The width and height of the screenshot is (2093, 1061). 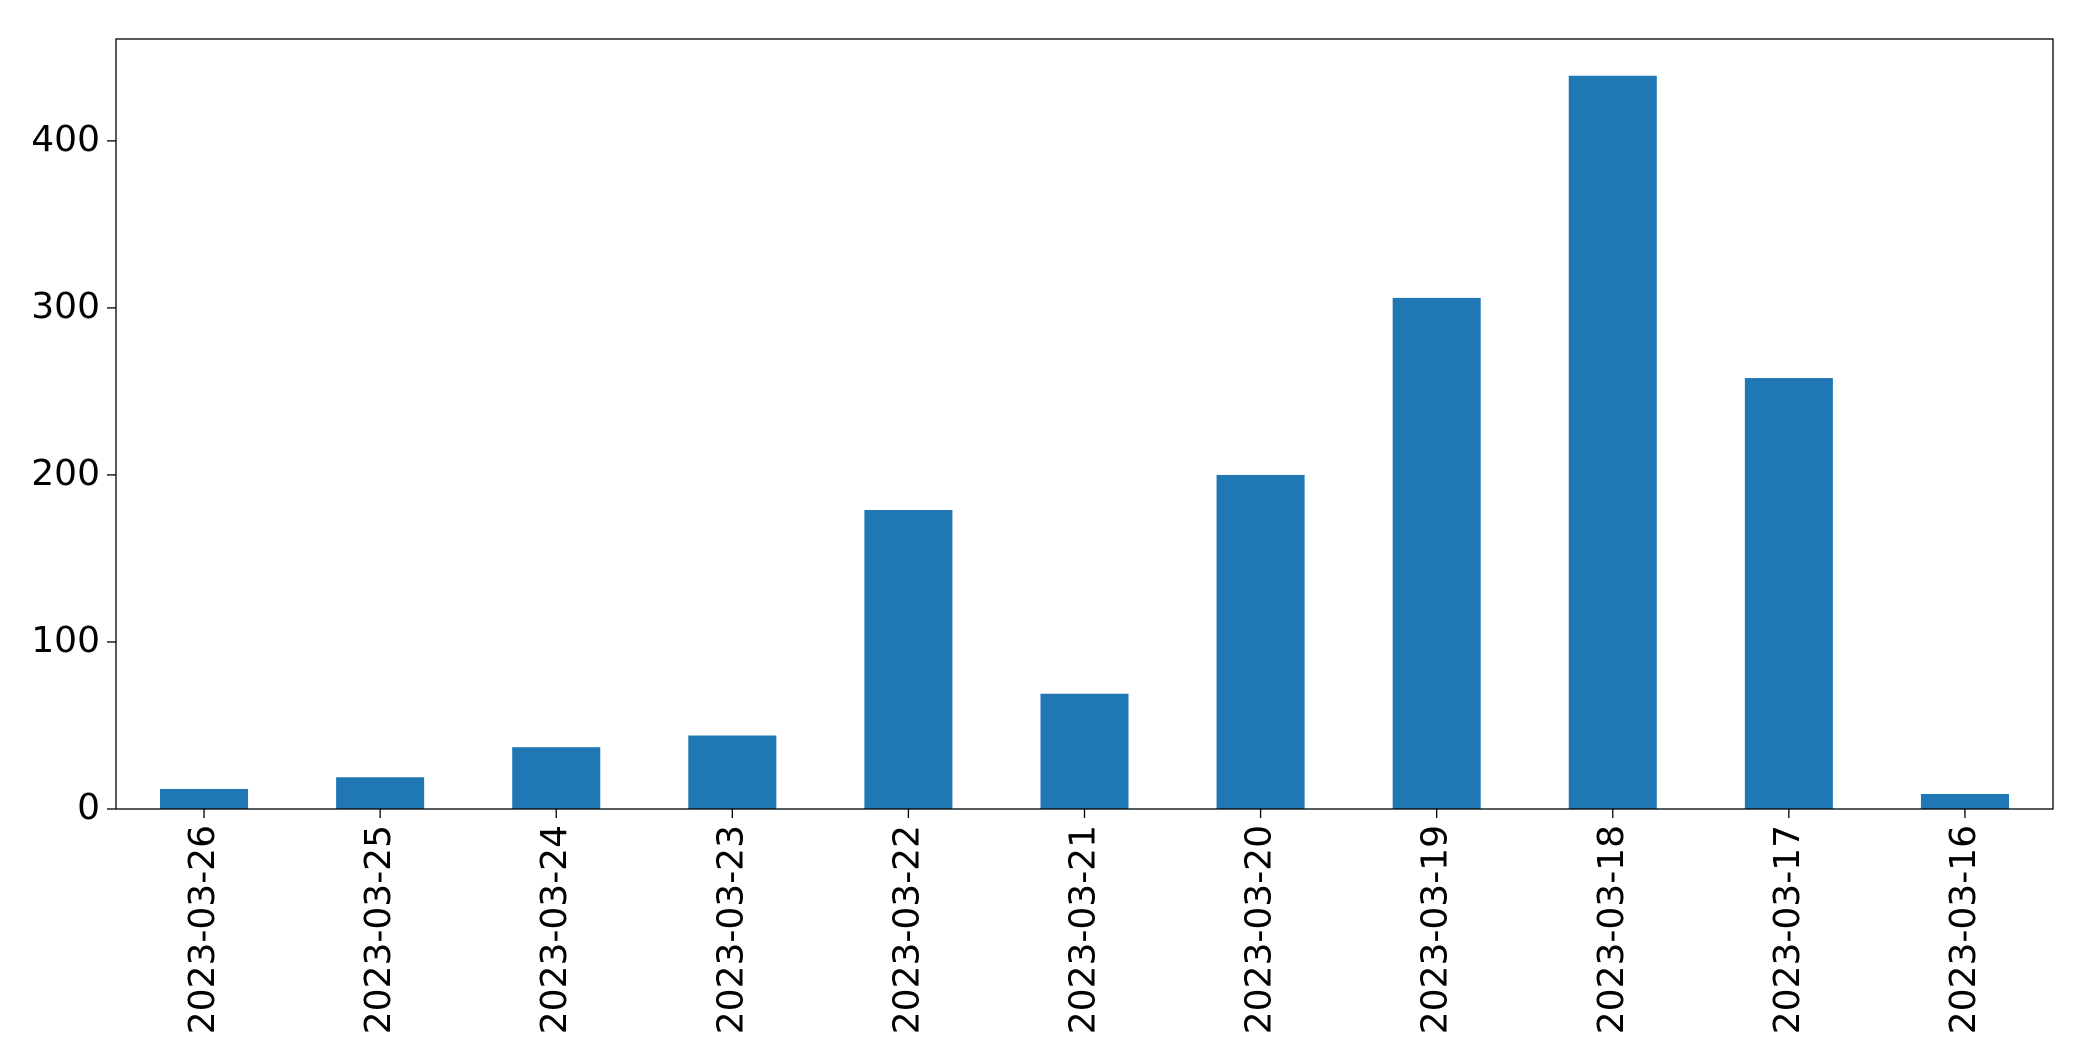 I want to click on x-tick-label: 2023-03-18, so click(x=1611, y=929).